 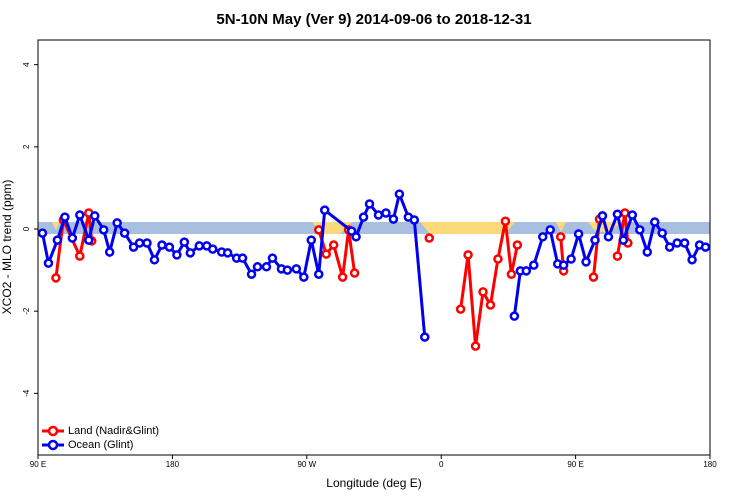 What do you see at coordinates (26, 146) in the screenshot?
I see `y-tick-label: 2` at bounding box center [26, 146].